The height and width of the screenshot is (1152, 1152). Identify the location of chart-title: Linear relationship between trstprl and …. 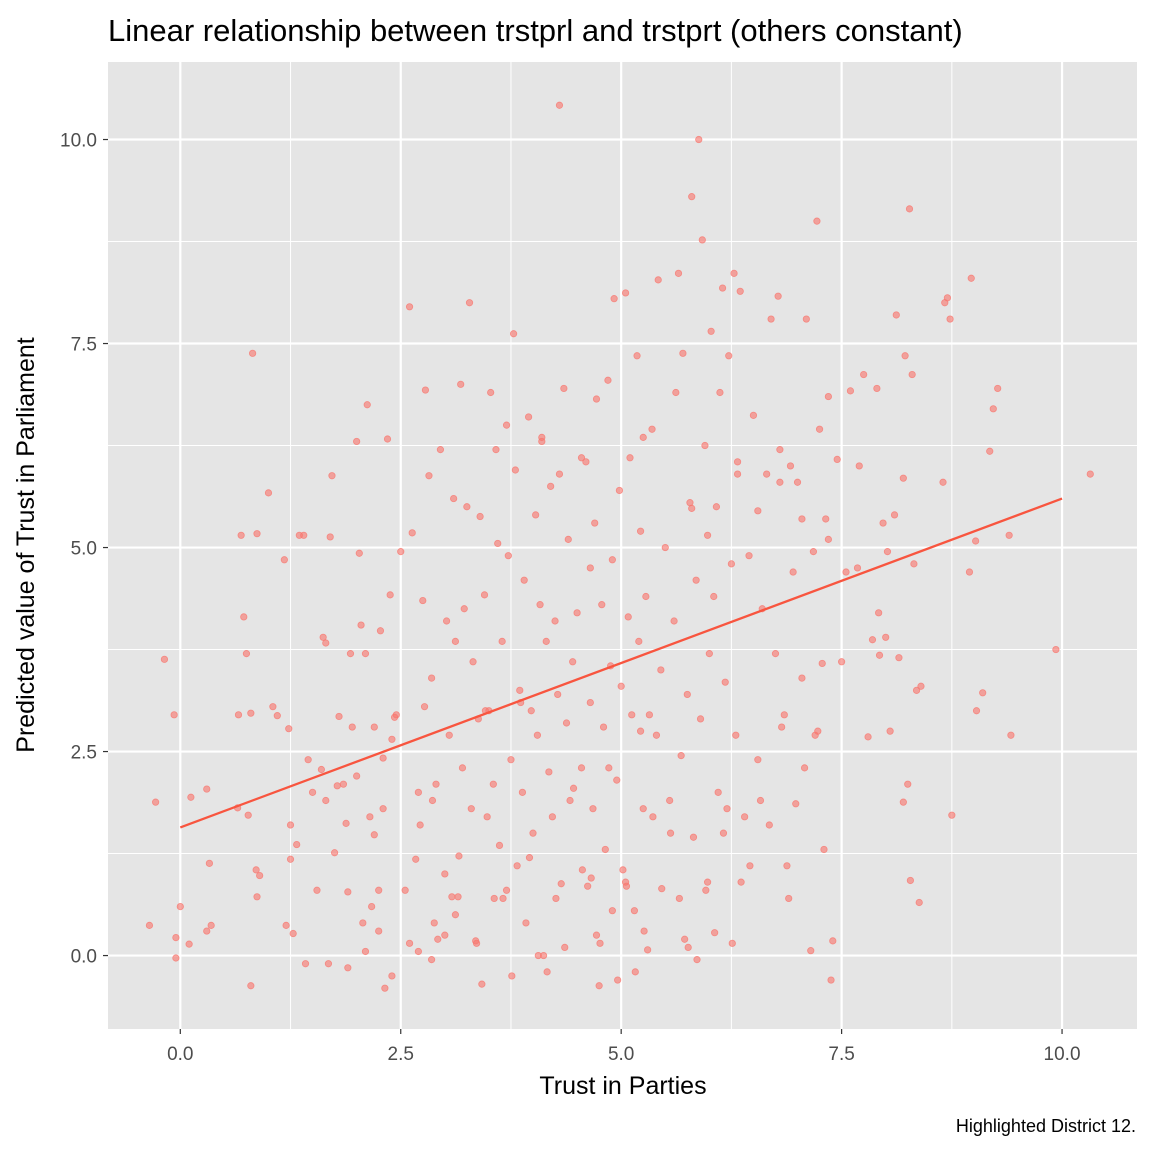
(535, 30).